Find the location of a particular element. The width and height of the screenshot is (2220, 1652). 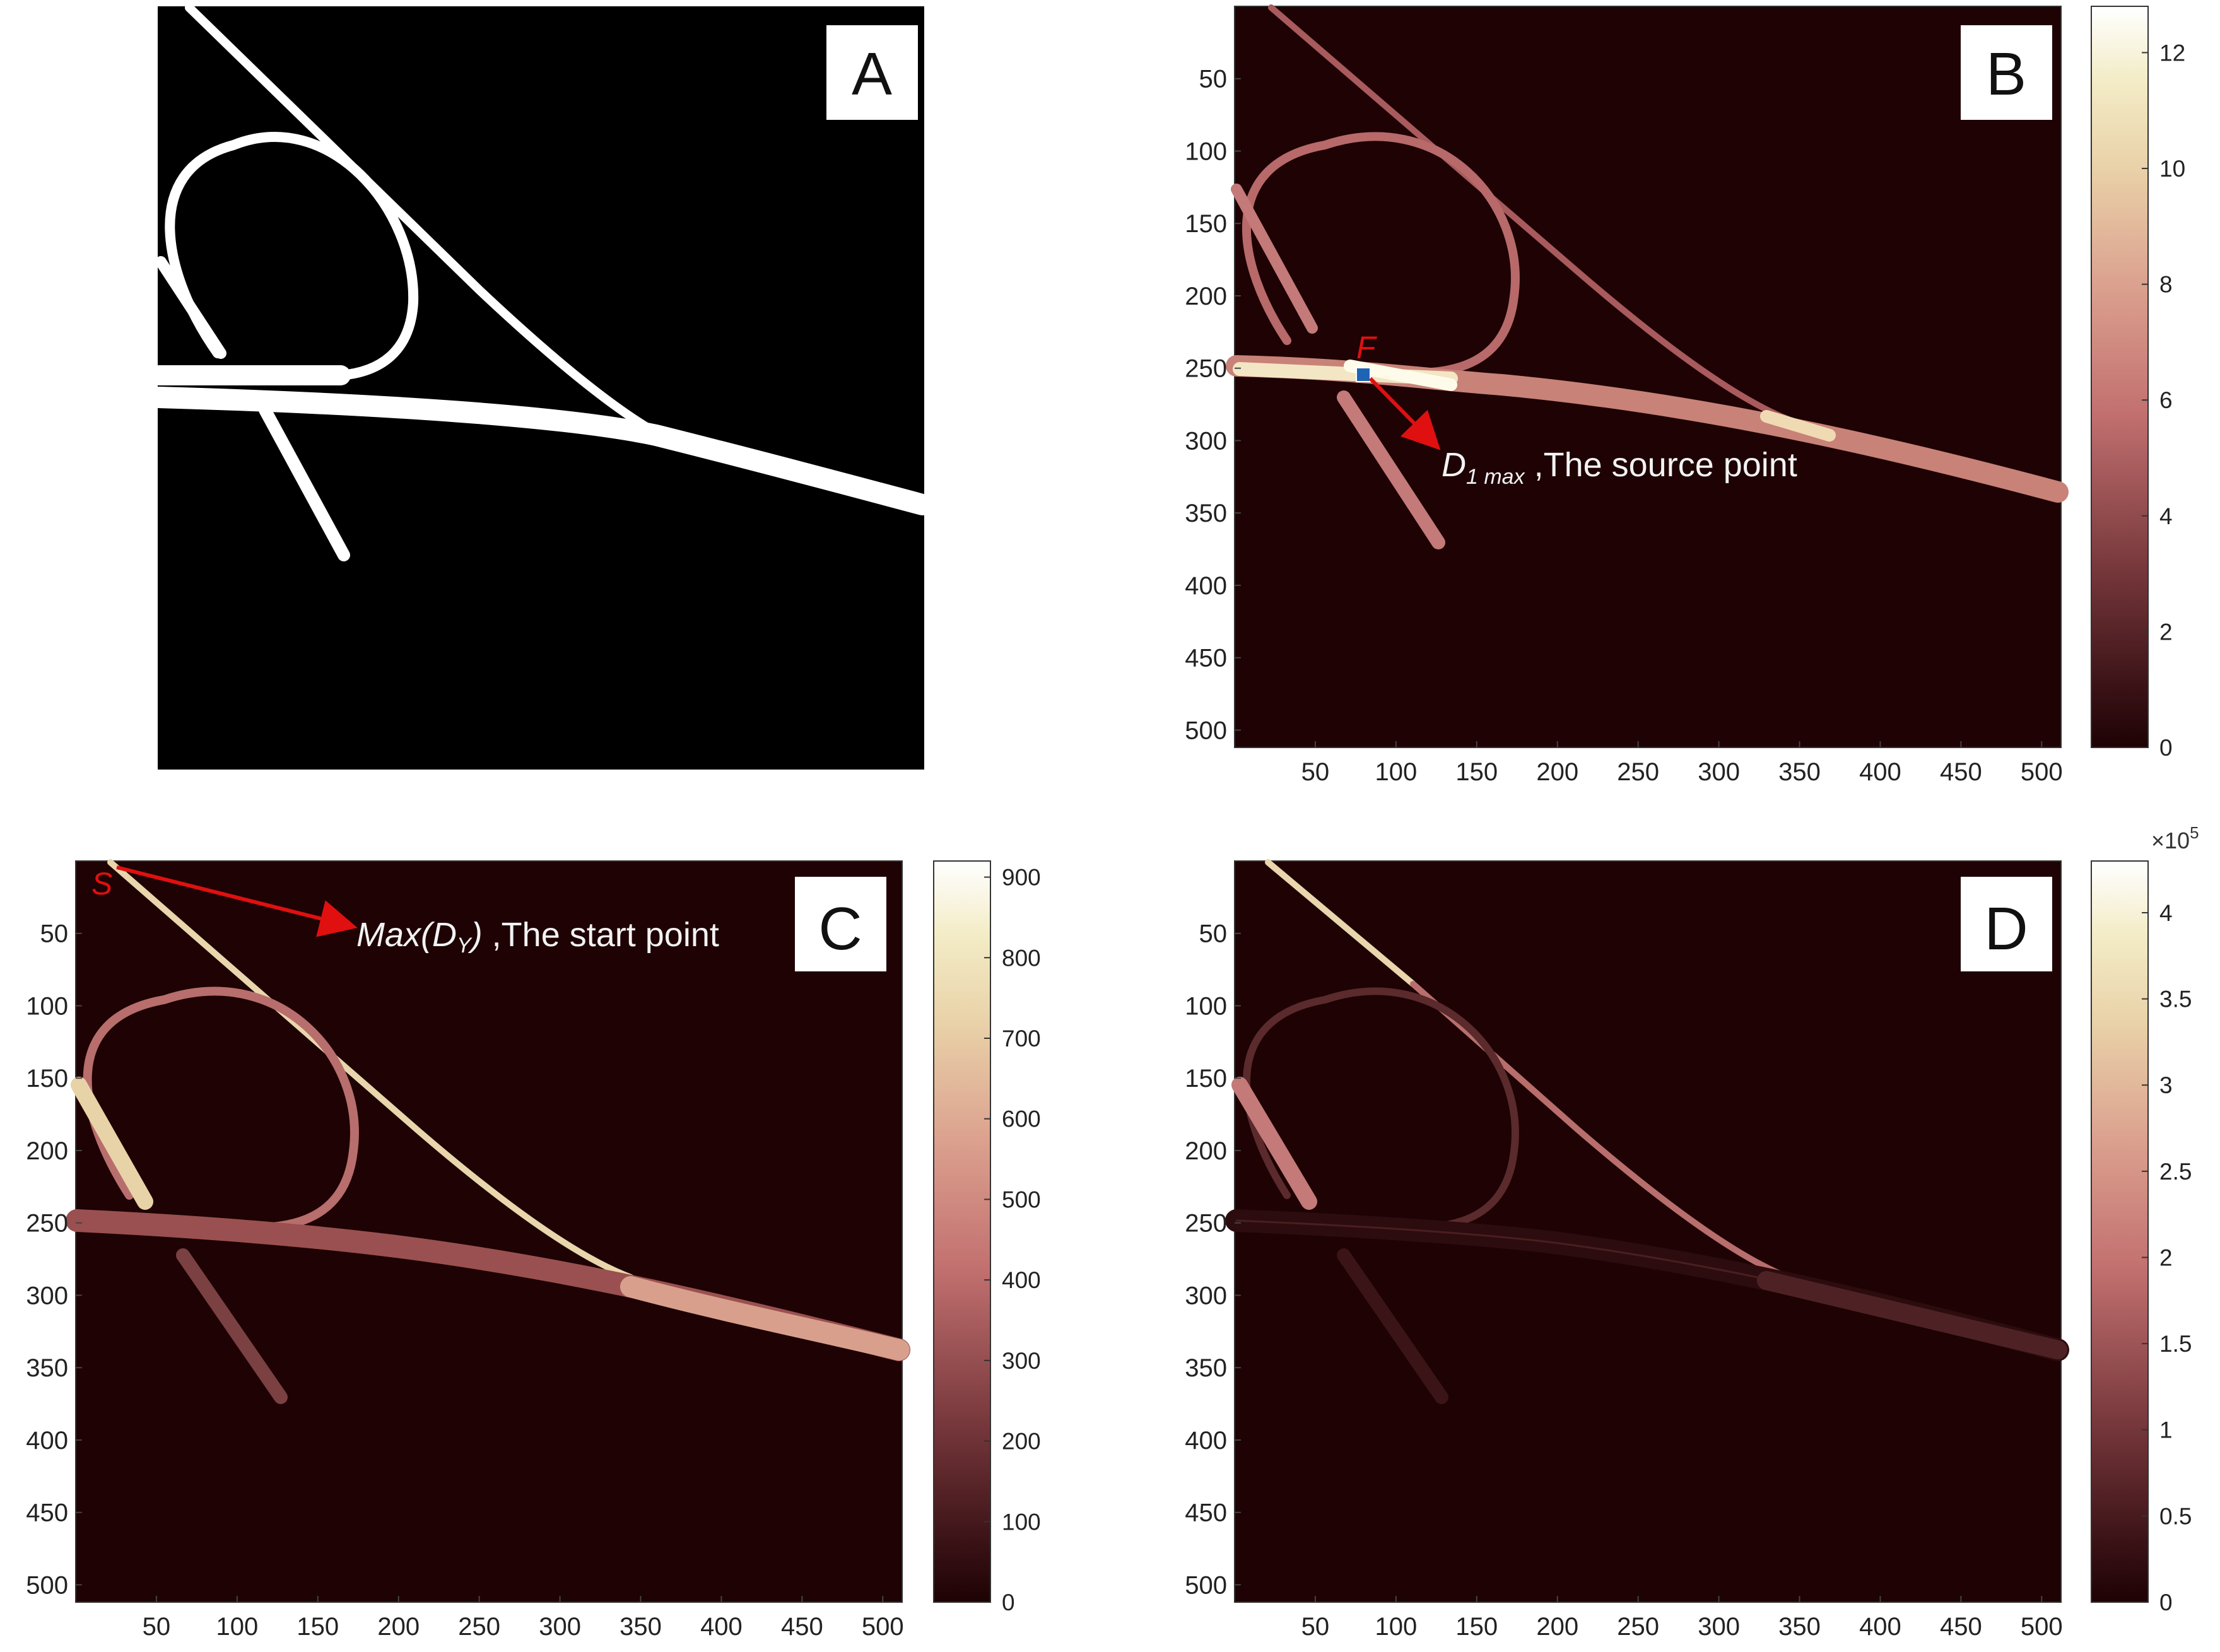

point-label-f: F is located at coordinates (1366, 347).